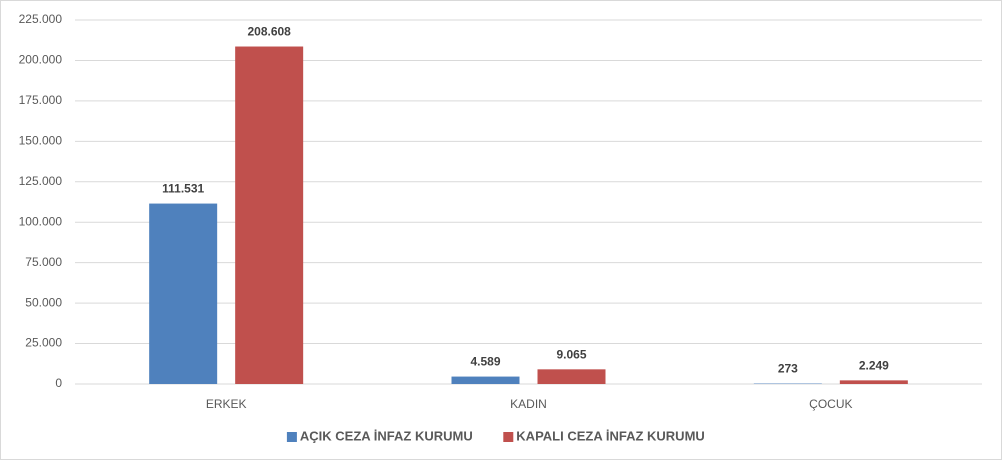  Describe the element at coordinates (386, 435) in the screenshot. I see `legend-label: AÇIK CEZA İNFAZ KURUMU` at that location.